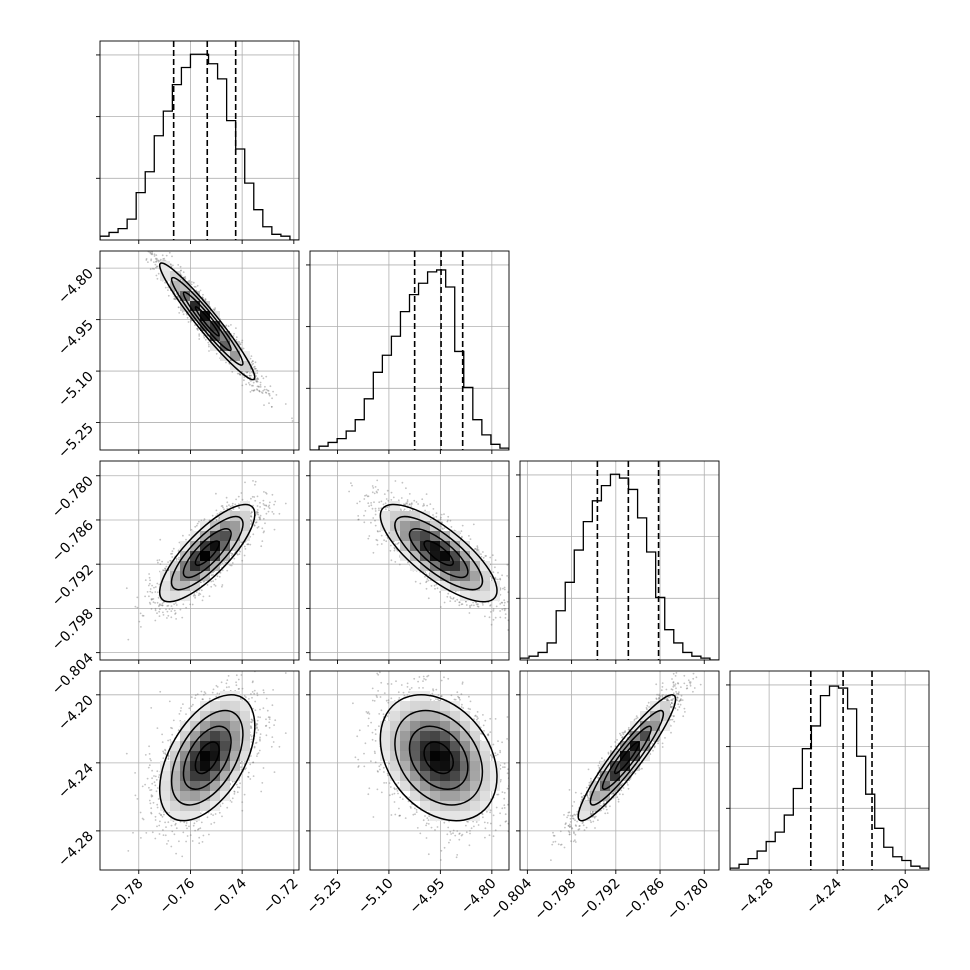 This screenshot has height=970, width=970. I want to click on y-tick-label: −5.25, so click(76, 441).